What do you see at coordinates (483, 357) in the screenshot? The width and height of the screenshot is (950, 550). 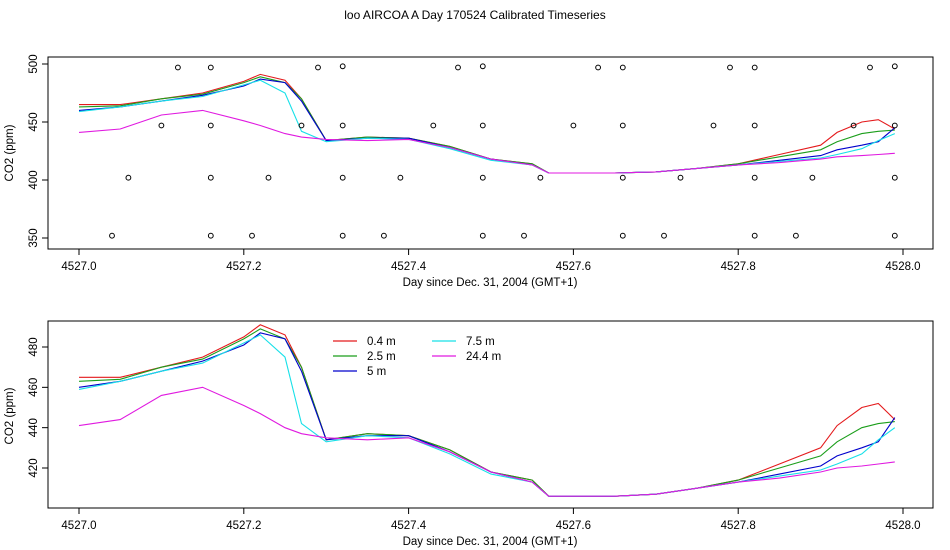 I see `legend-label: 24.4 m` at bounding box center [483, 357].